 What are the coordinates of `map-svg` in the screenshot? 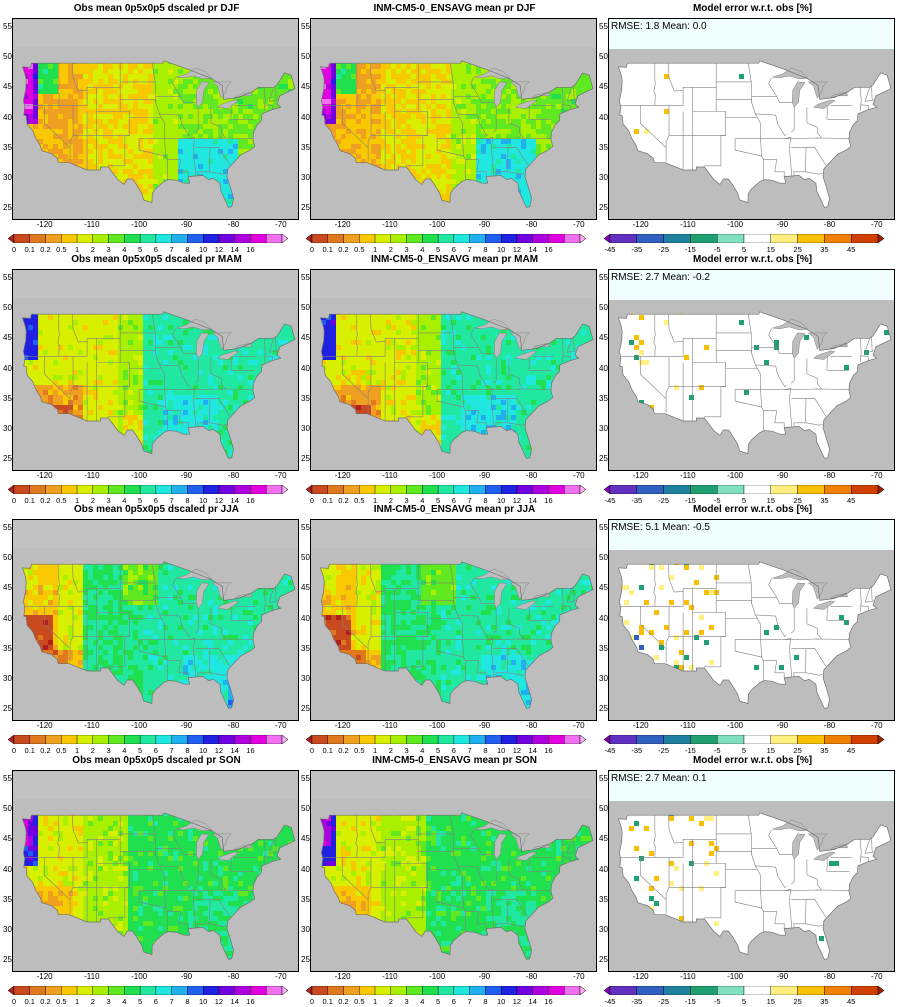 It's located at (751, 871).